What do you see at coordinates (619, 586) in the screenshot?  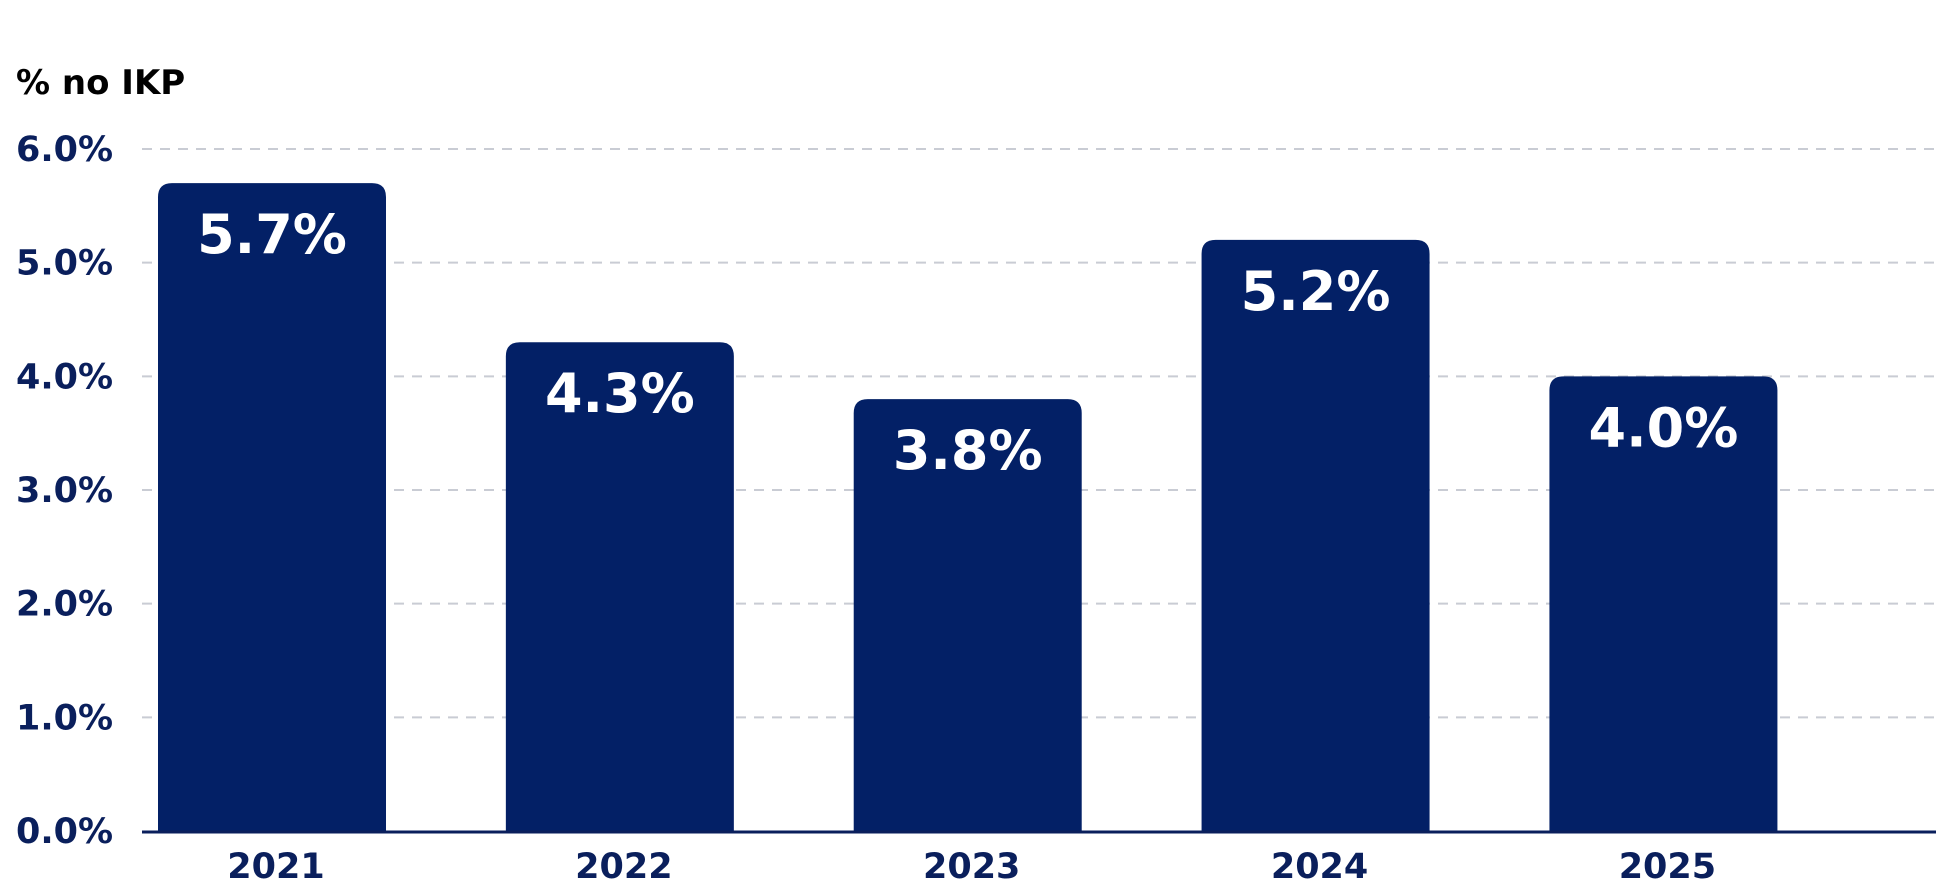 I see `bar-2022` at bounding box center [619, 586].